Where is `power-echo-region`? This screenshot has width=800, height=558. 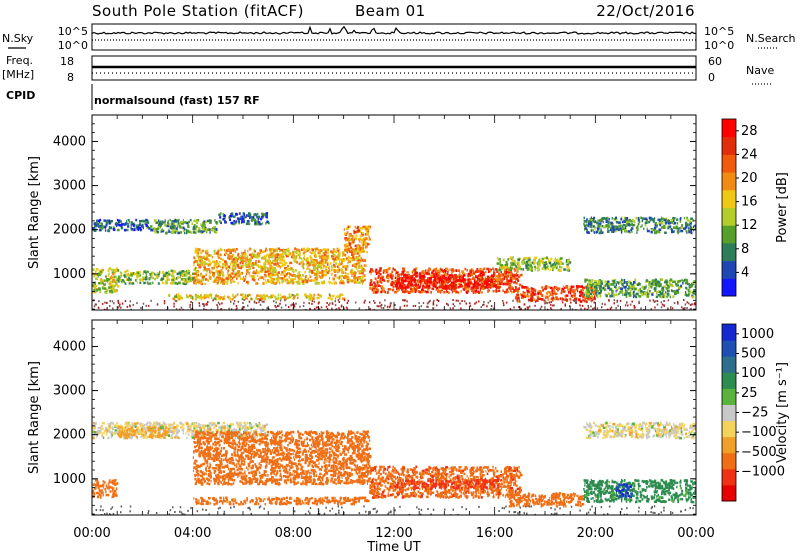 power-echo-region is located at coordinates (243, 218).